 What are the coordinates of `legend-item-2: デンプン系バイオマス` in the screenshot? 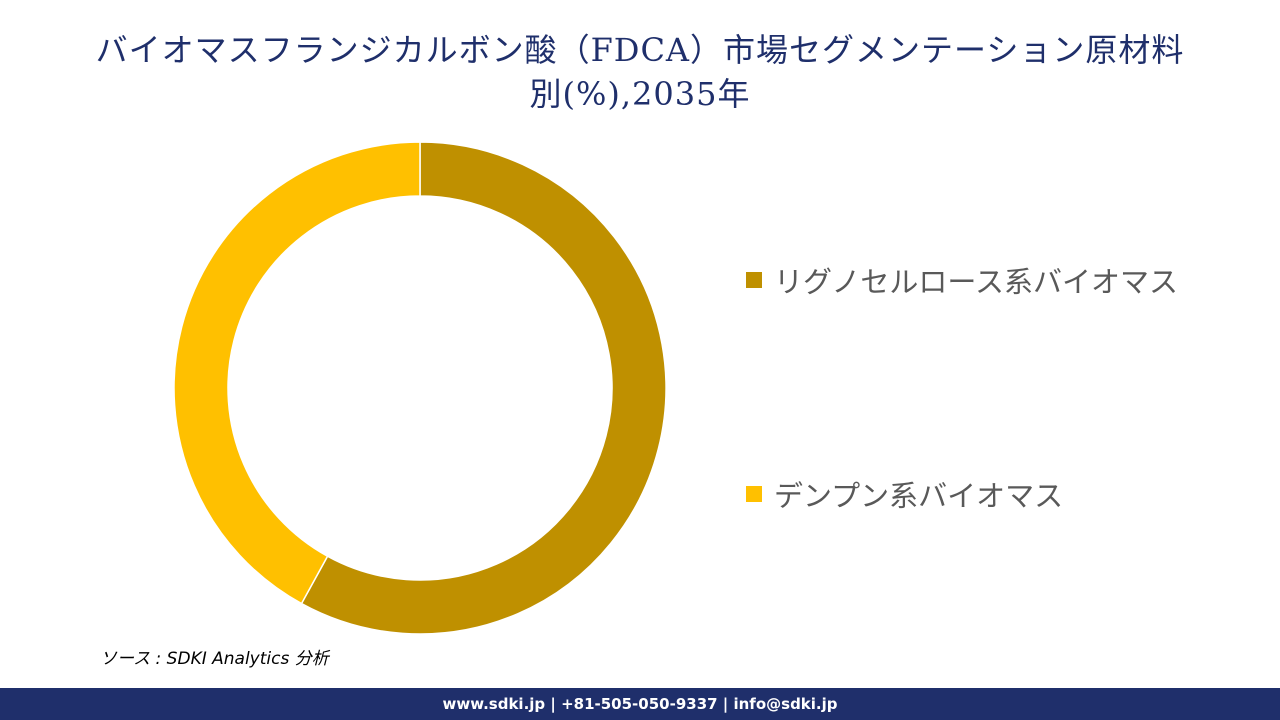 It's located at (1011, 494).